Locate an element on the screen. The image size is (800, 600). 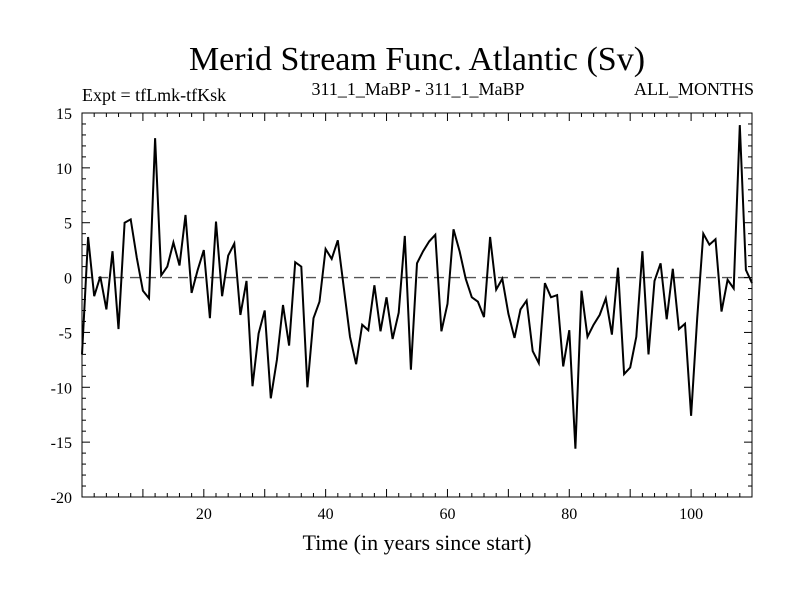
x-tick-label: 80 is located at coordinates (569, 514).